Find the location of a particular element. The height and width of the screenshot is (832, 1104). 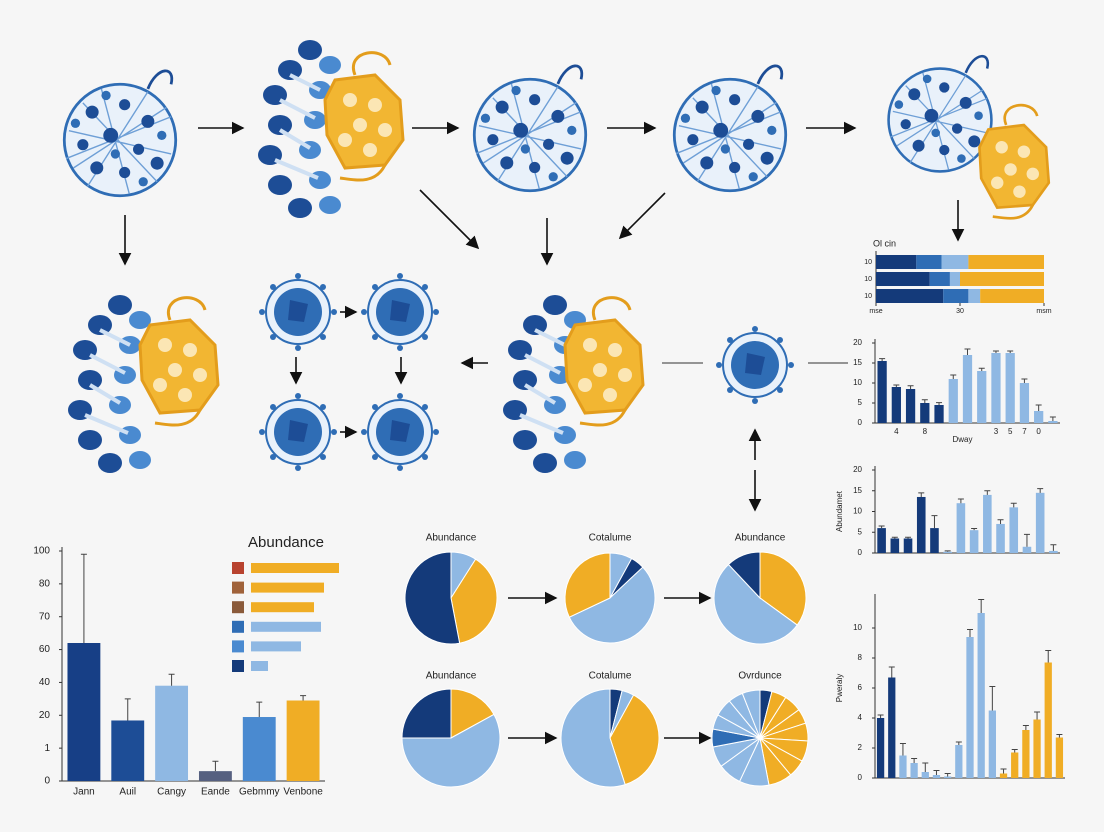

x-tick-label: Auil is located at coordinates (127, 792).